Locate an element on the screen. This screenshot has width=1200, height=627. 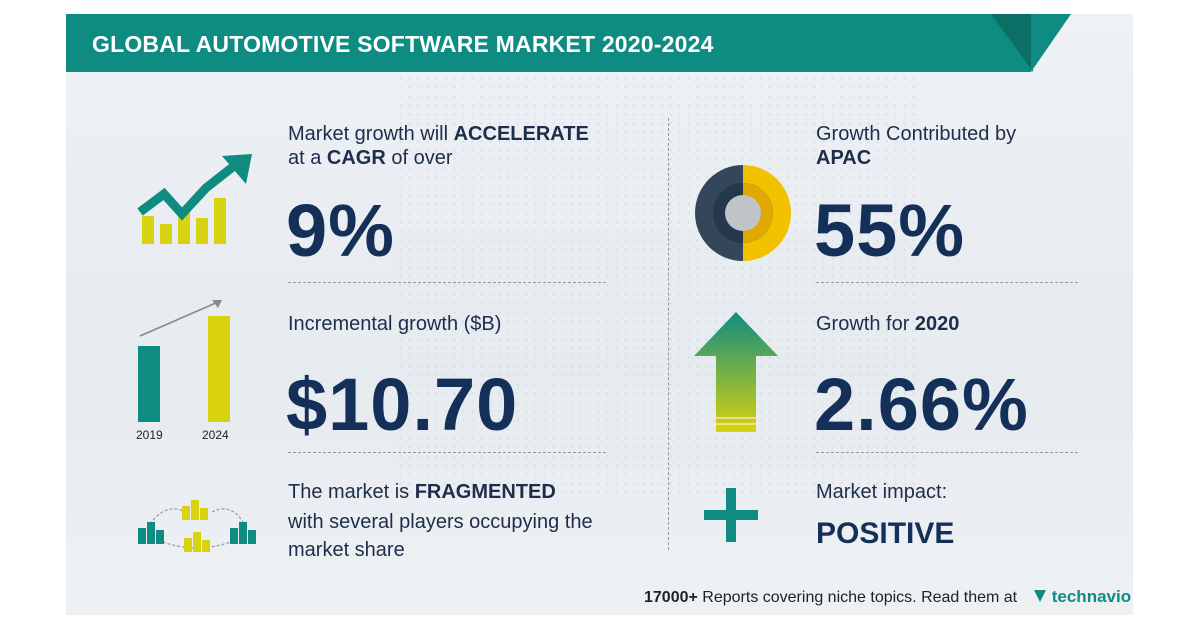
impact-value: POSITIVE is located at coordinates (885, 533).